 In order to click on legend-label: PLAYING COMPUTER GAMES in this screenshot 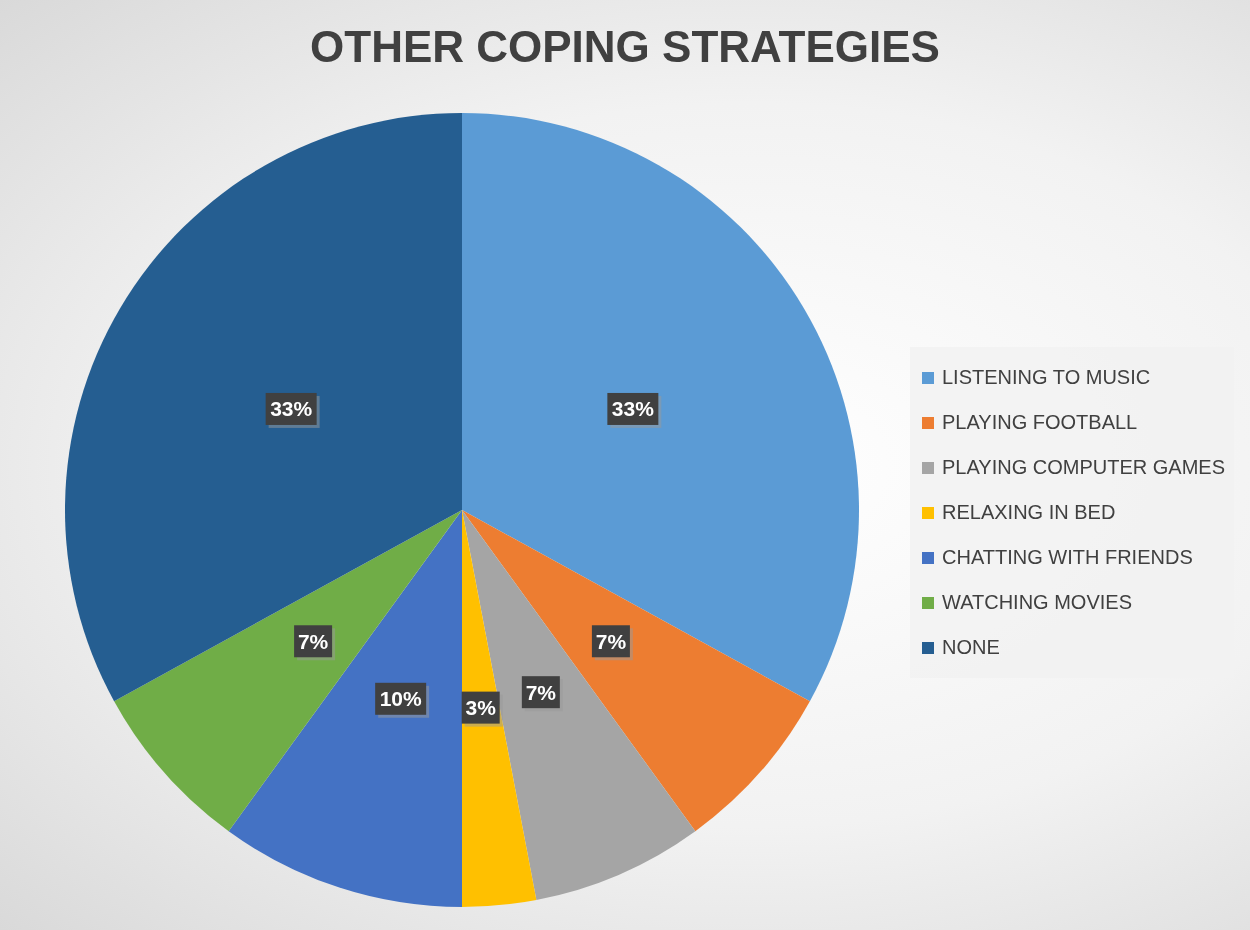, I will do `click(1084, 467)`.